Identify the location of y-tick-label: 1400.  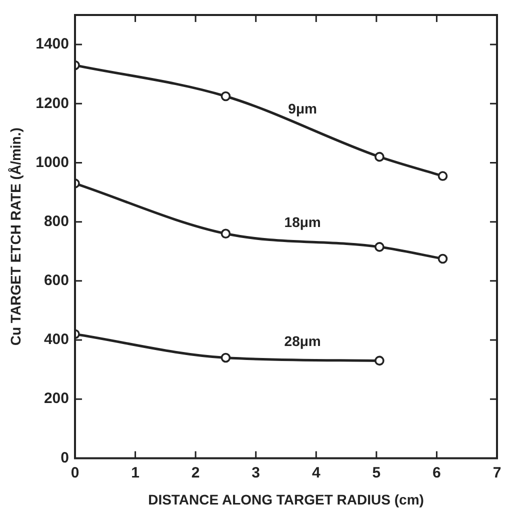
(52, 44).